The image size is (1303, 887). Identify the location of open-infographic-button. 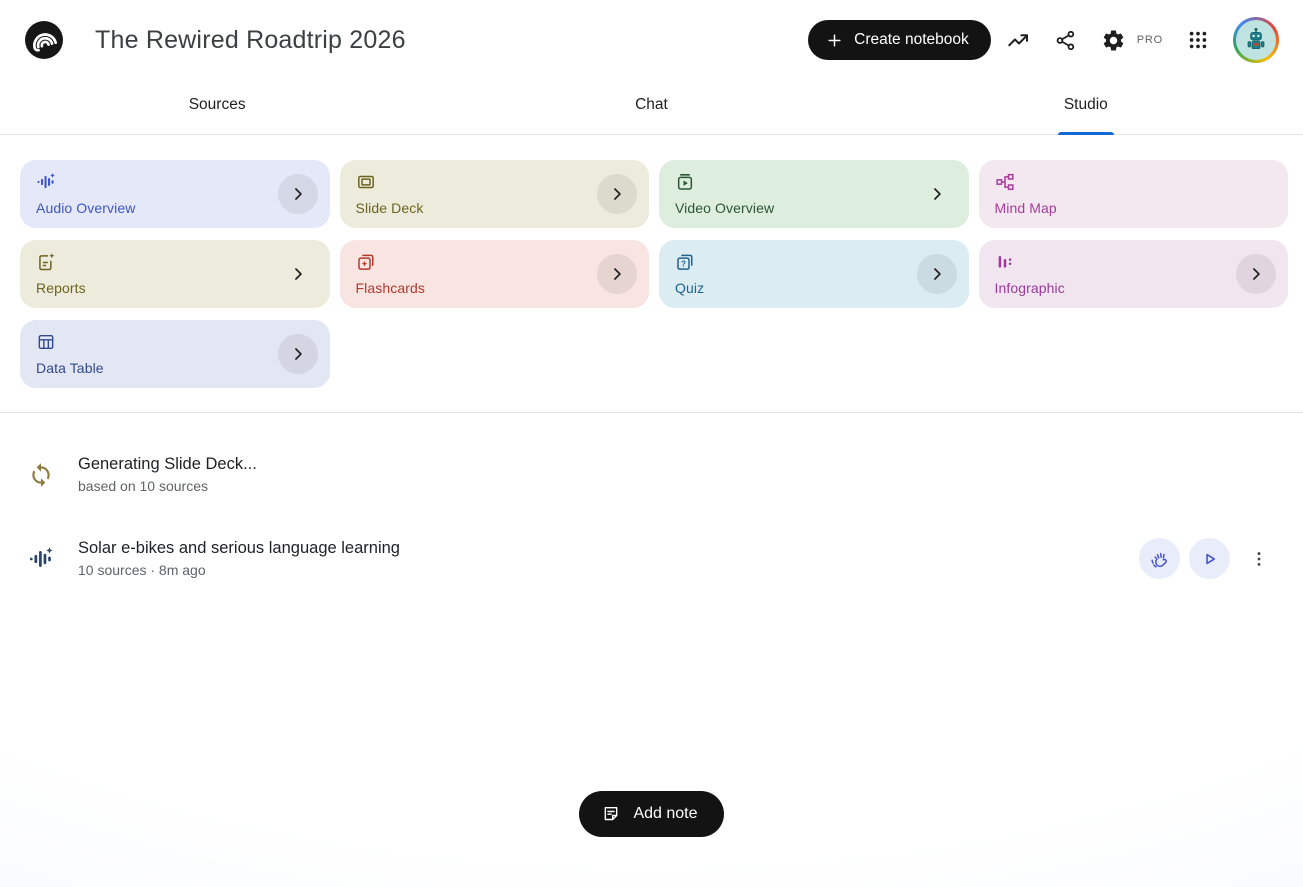
(1256, 274).